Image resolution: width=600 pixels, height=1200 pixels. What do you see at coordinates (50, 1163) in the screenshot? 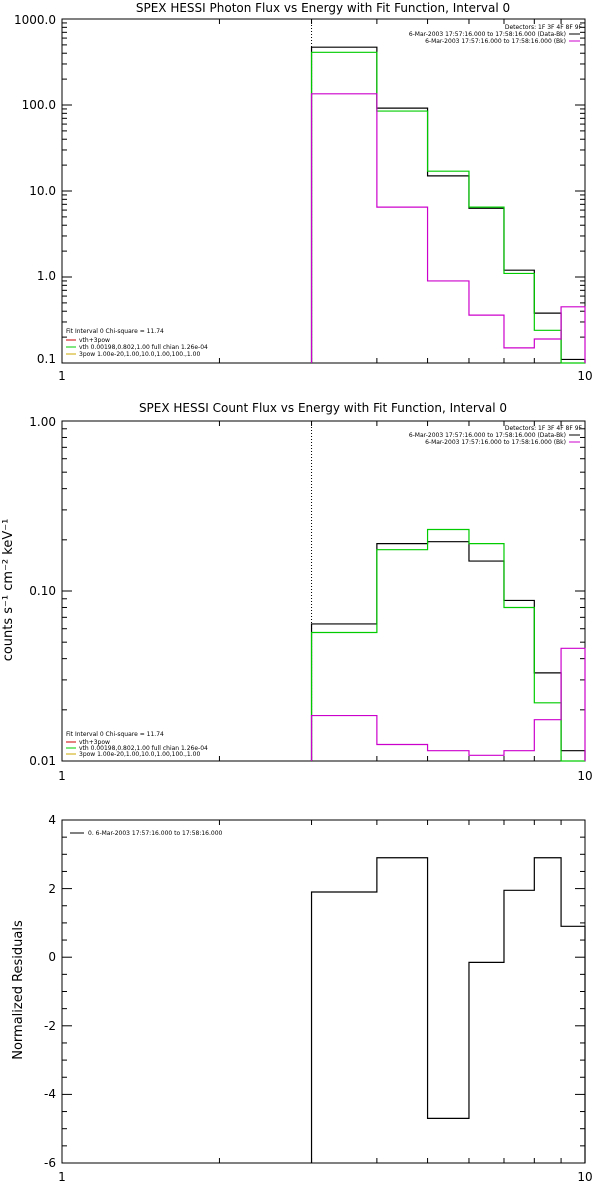
I see `residuals-y-tick-label-minus6: -6` at bounding box center [50, 1163].